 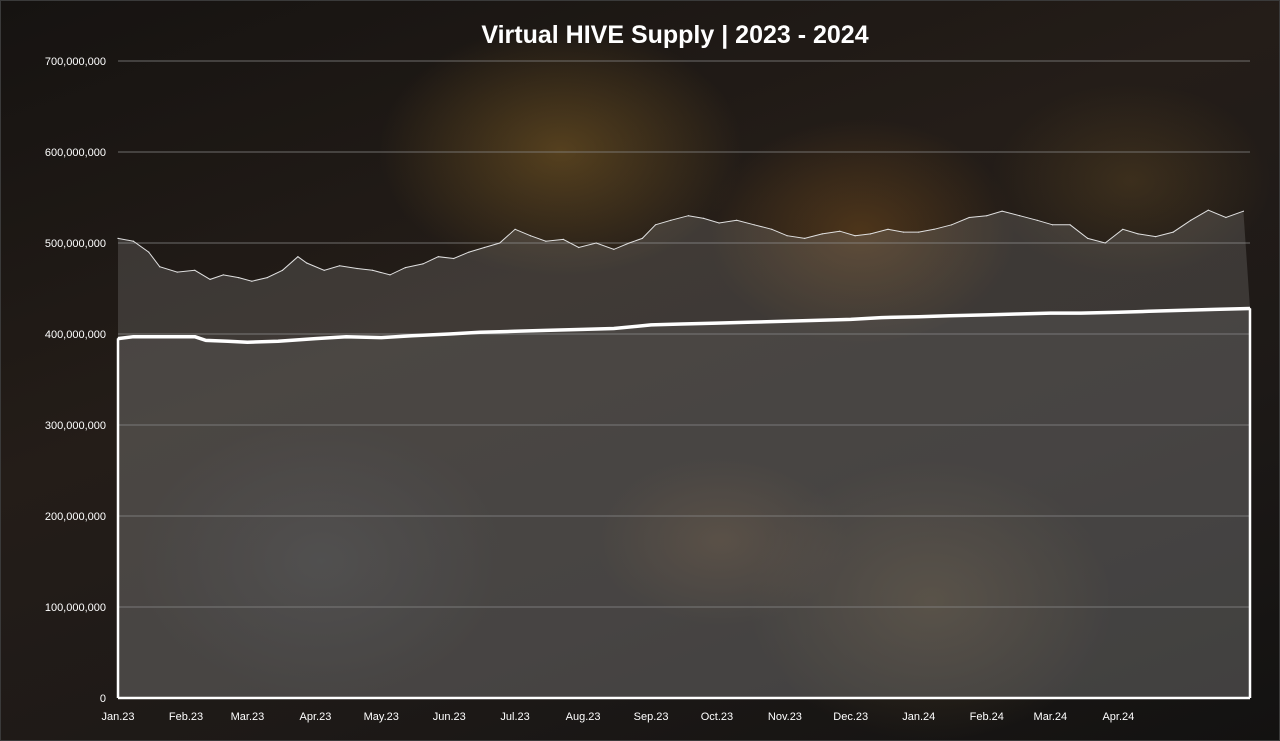 I want to click on x-tick-label: May.23, so click(x=381, y=717).